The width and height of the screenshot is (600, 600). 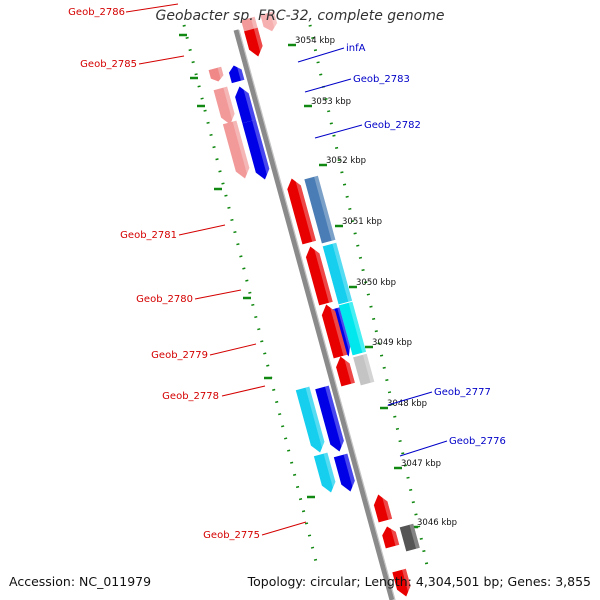 I want to click on gene-label-right: Geob_2782, so click(x=392, y=125).